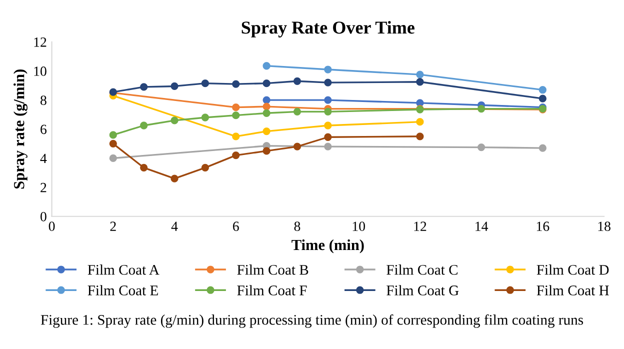 The width and height of the screenshot is (624, 349). Describe the element at coordinates (420, 226) in the screenshot. I see `x-tick-label: 12` at that location.